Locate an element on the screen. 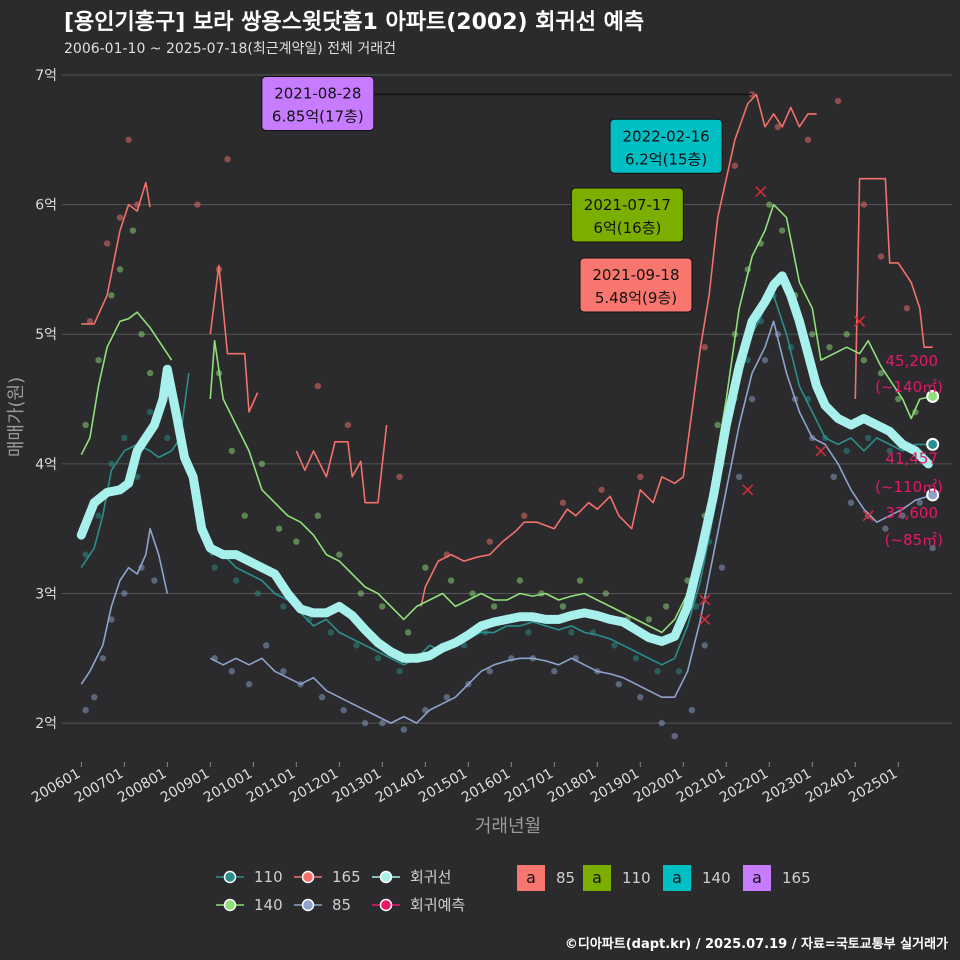 This screenshot has height=960, width=960. legend-label: 회귀선 is located at coordinates (430, 877).